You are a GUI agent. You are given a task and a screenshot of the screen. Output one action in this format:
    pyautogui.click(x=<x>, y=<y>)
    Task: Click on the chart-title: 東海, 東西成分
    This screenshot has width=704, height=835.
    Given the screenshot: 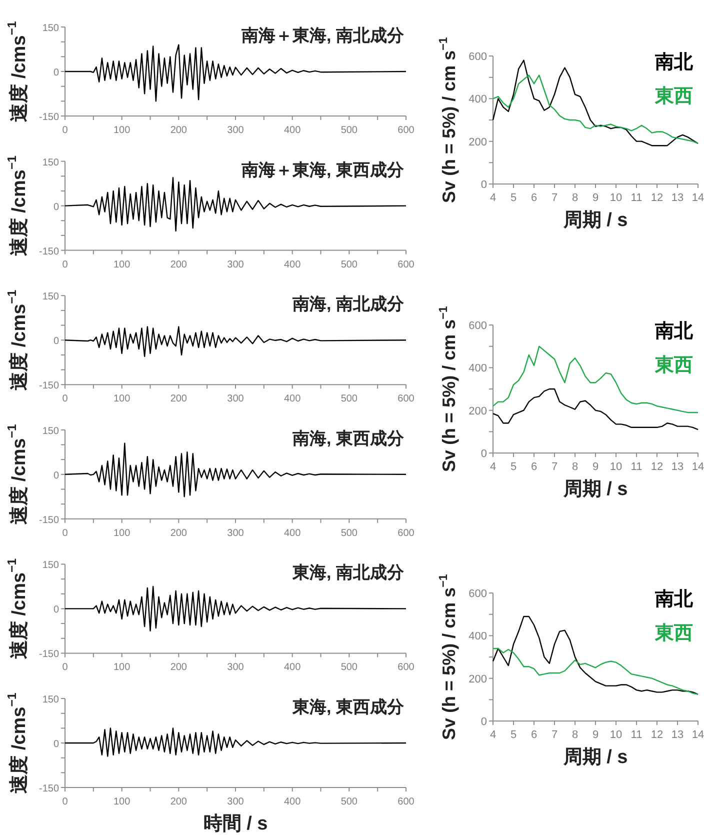 What is the action you would take?
    pyautogui.click(x=348, y=707)
    